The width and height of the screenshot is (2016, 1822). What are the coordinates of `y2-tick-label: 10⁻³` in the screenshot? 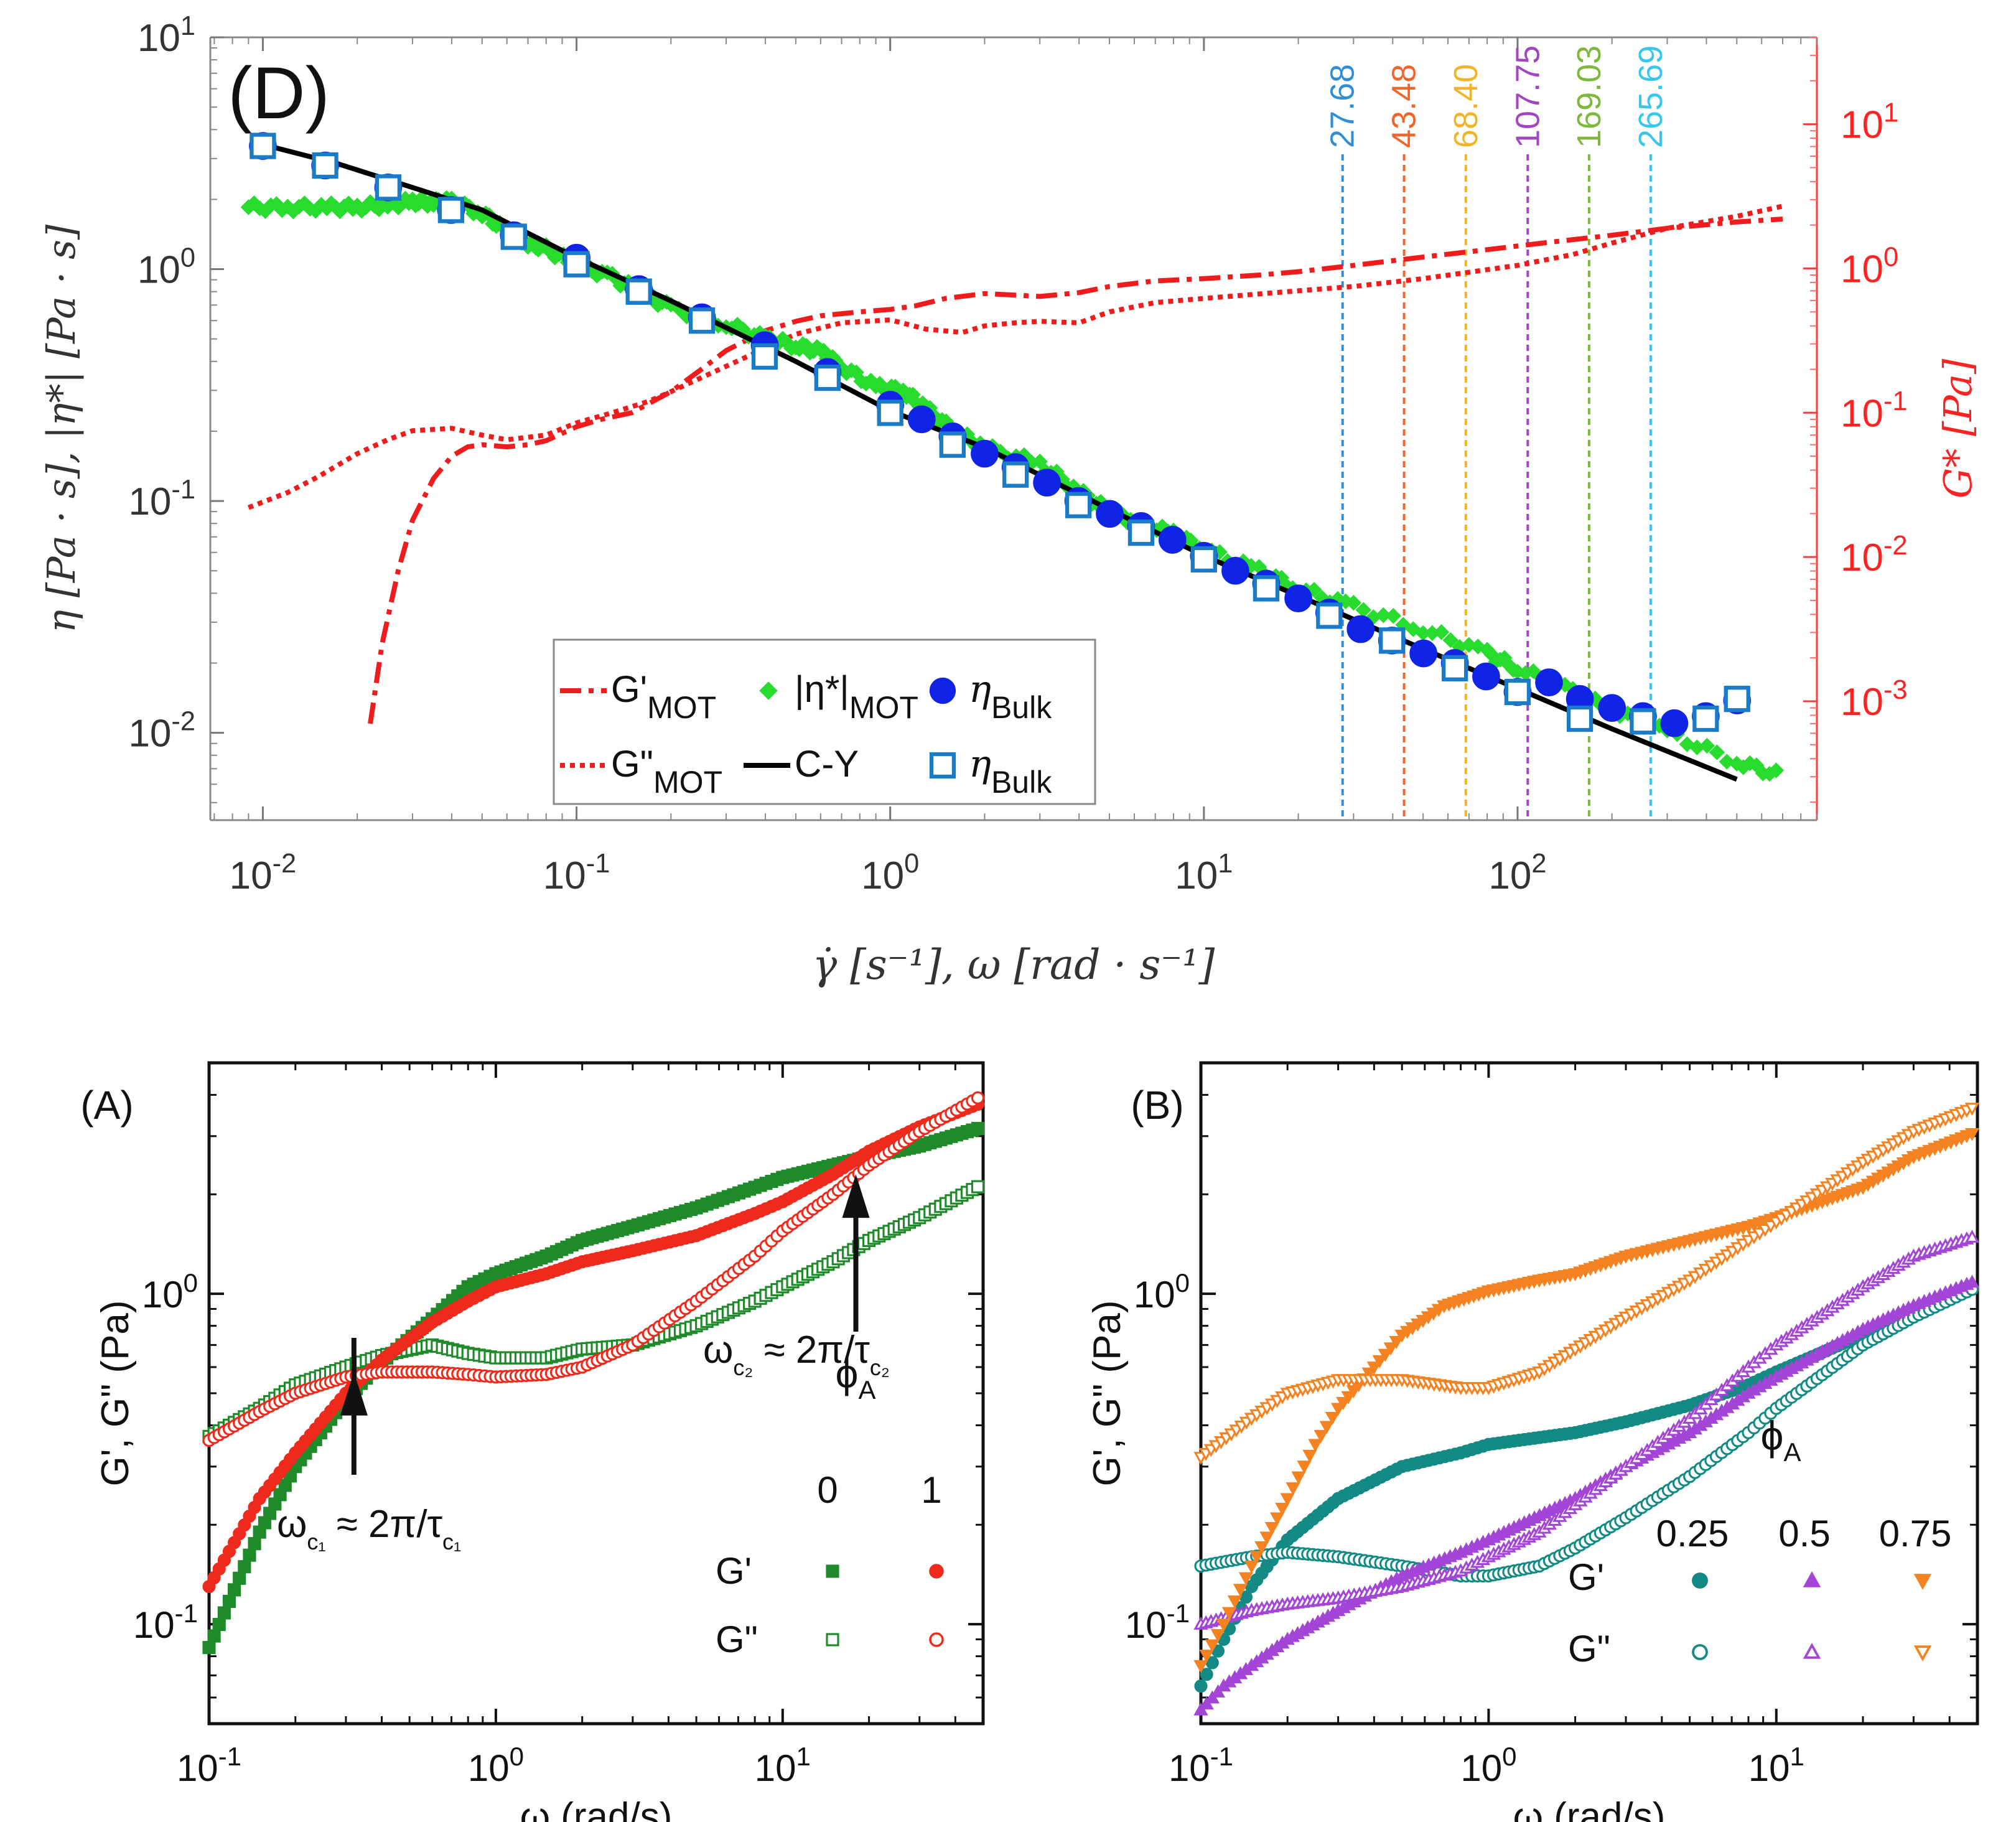 It's located at (1874, 699).